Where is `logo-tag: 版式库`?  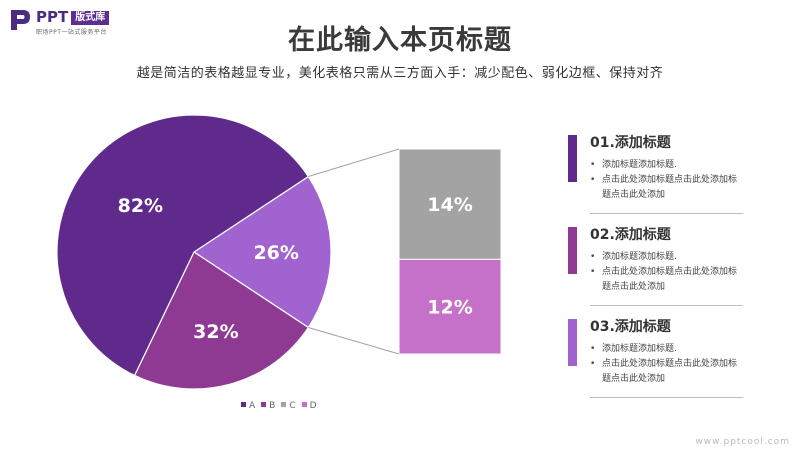
logo-tag: 版式库 is located at coordinates (90, 18).